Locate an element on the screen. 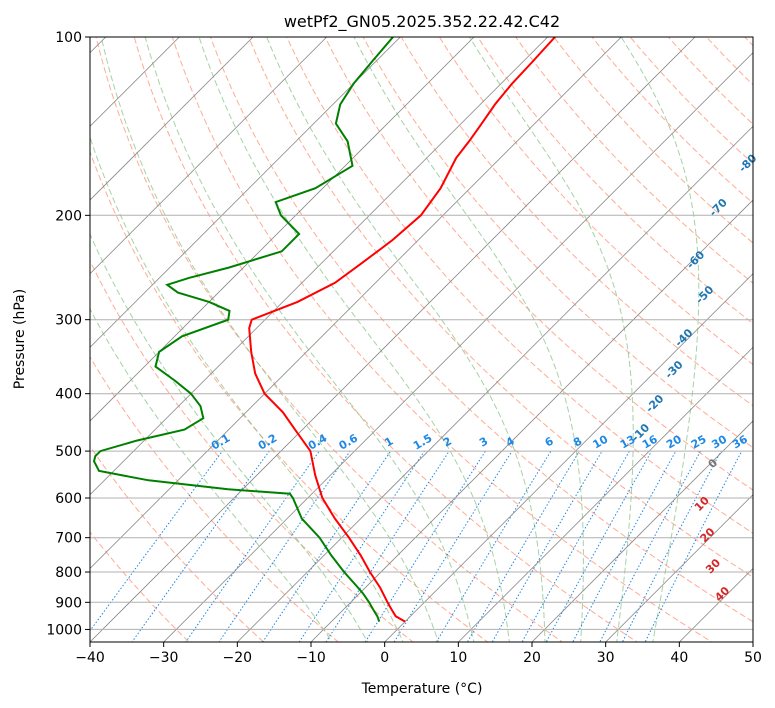 The image size is (775, 708). y-tick-label: 1000 is located at coordinates (64, 630).